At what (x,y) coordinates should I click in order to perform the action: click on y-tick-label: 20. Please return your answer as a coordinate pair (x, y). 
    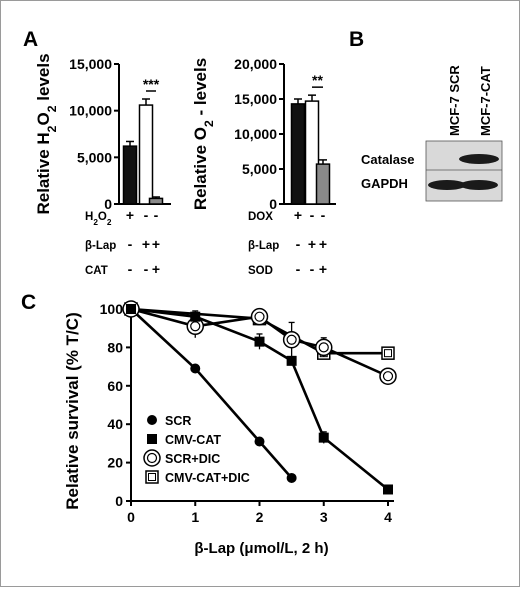
    Looking at the image, I should click on (115, 463).